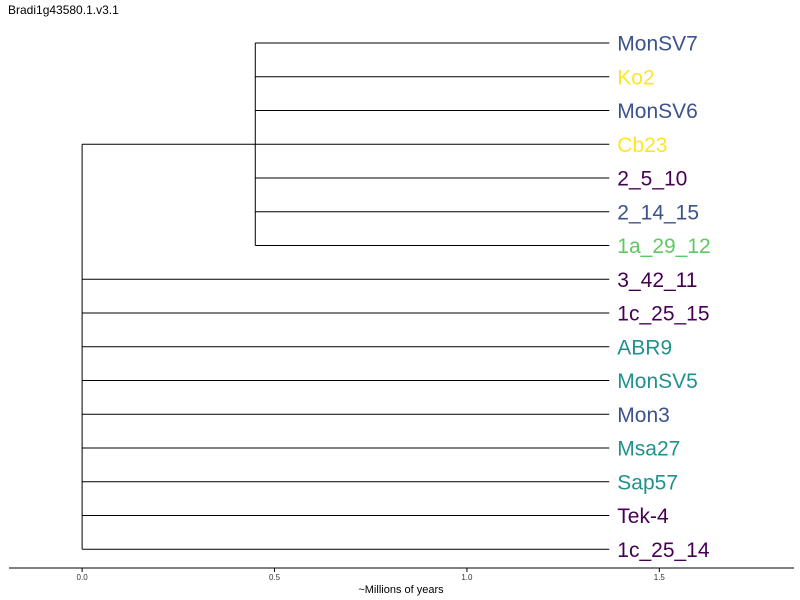 Image resolution: width=800 pixels, height=600 pixels. What do you see at coordinates (643, 415) in the screenshot?
I see `leaf-label: Mon3` at bounding box center [643, 415].